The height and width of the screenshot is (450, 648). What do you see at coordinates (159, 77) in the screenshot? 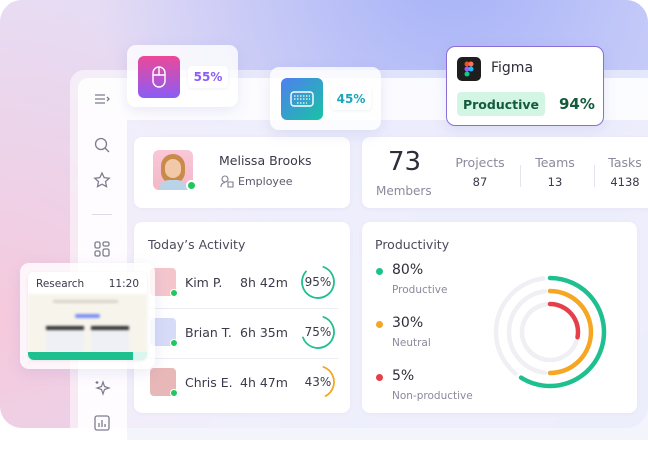
I see `mouse-icon` at bounding box center [159, 77].